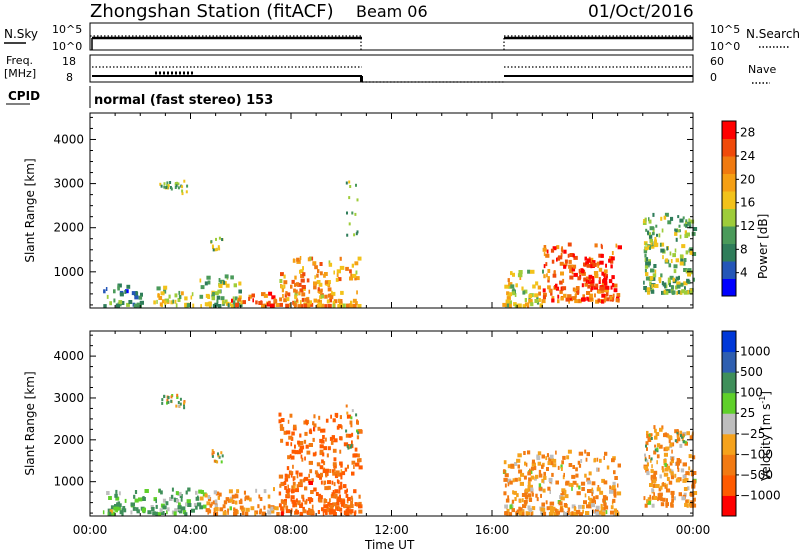  Describe the element at coordinates (641, 12) in the screenshot. I see `date-label: 01/Oct/2016` at that location.